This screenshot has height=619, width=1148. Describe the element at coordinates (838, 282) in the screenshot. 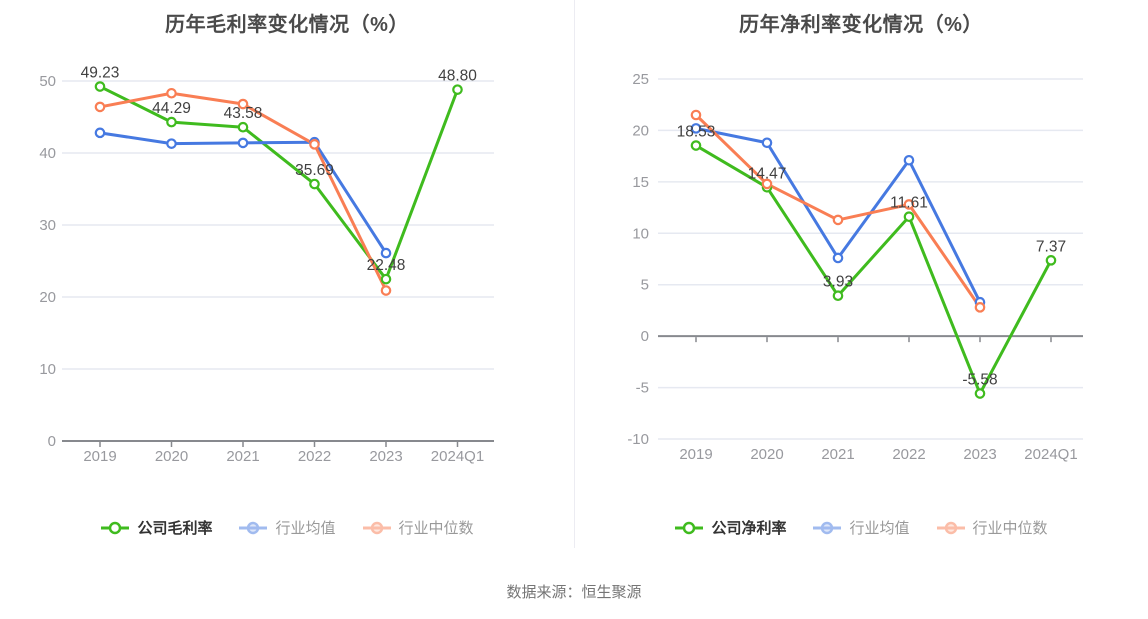

I see `svg-text: 3.93` at that location.